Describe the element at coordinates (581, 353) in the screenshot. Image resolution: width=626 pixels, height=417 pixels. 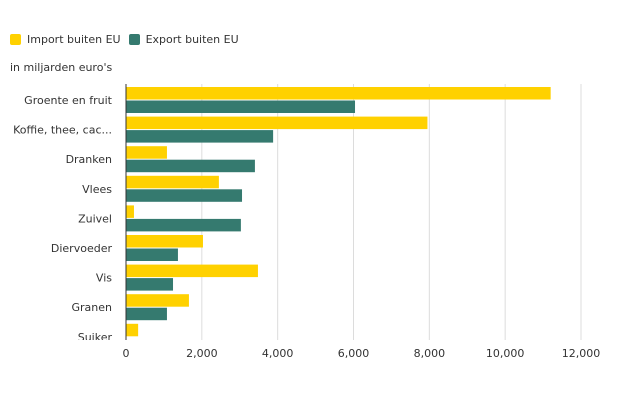
I see `x-tick-label: 12,000` at that location.